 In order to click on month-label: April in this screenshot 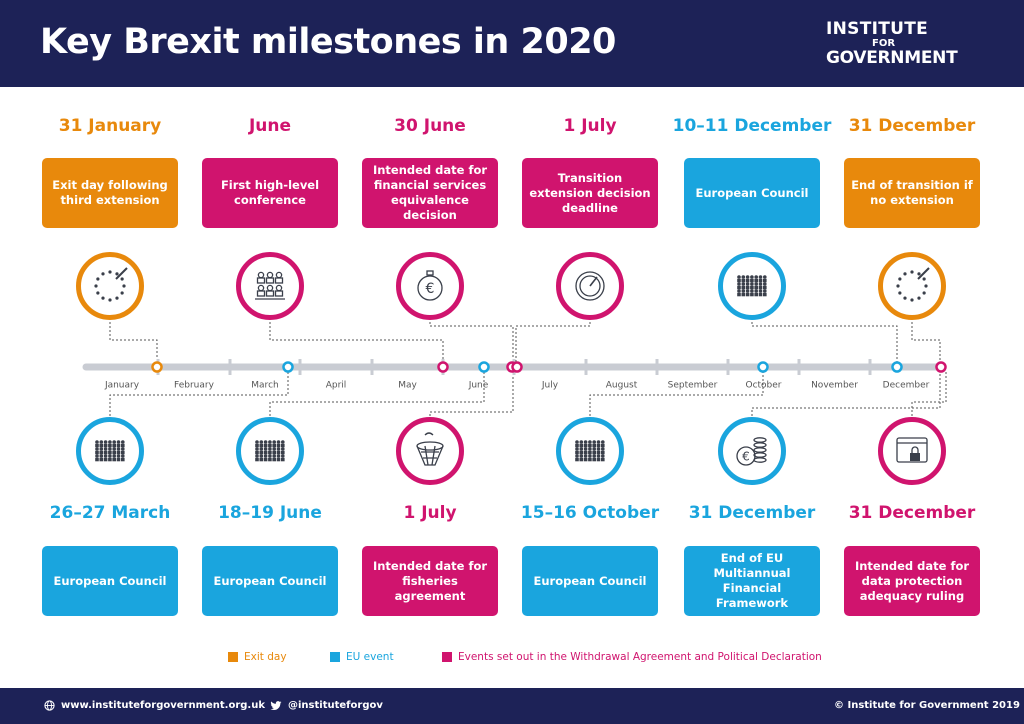, I will do `click(336, 386)`.